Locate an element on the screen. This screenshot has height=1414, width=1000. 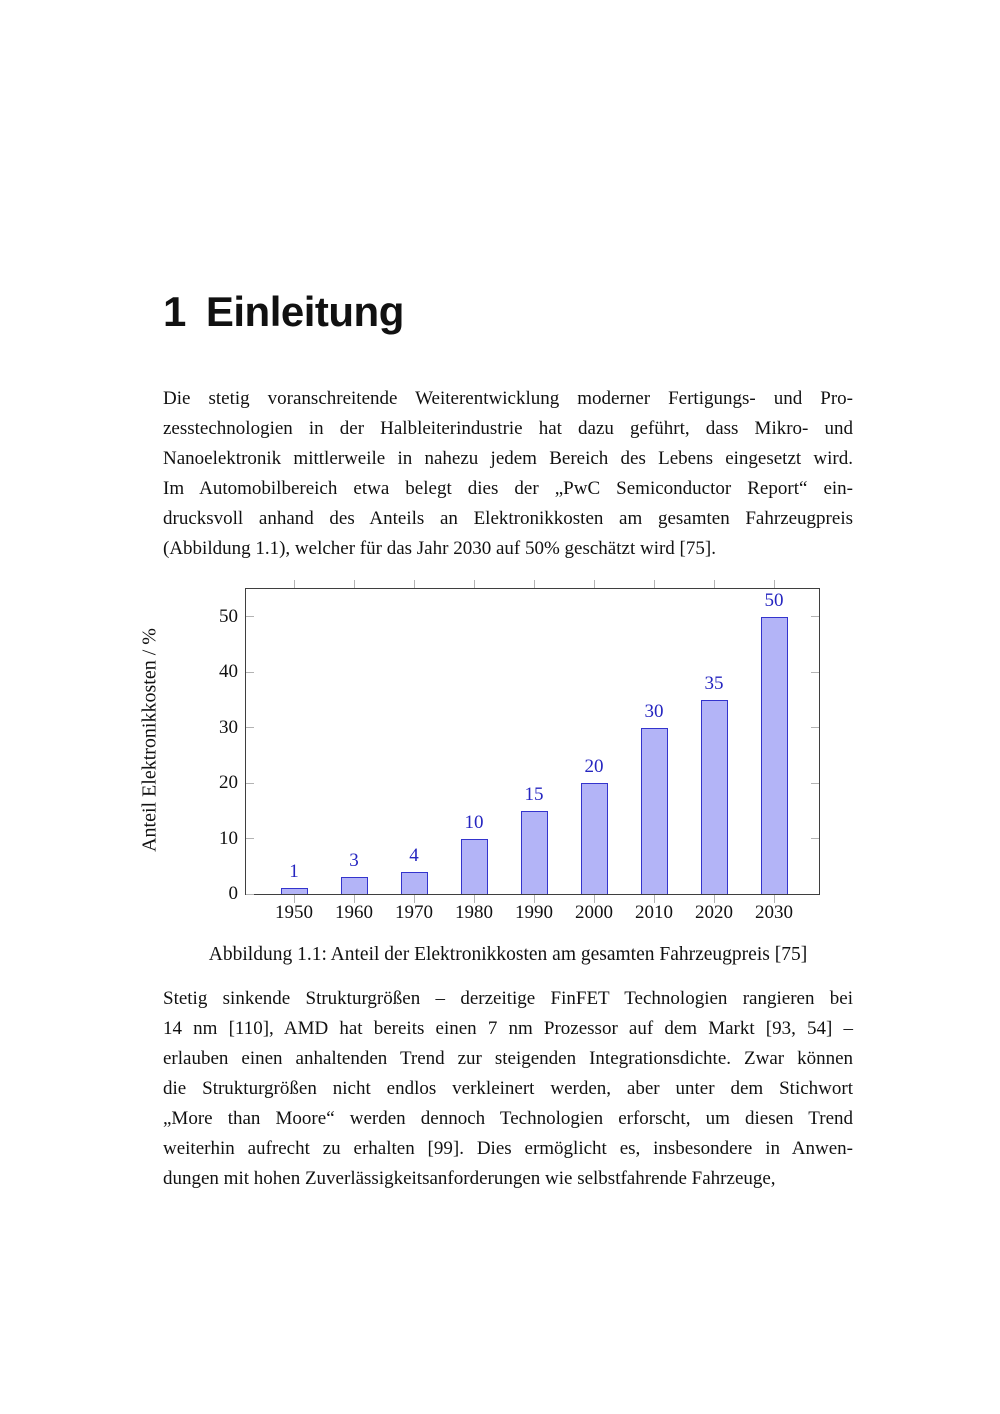
bar-1950 is located at coordinates (294, 891).